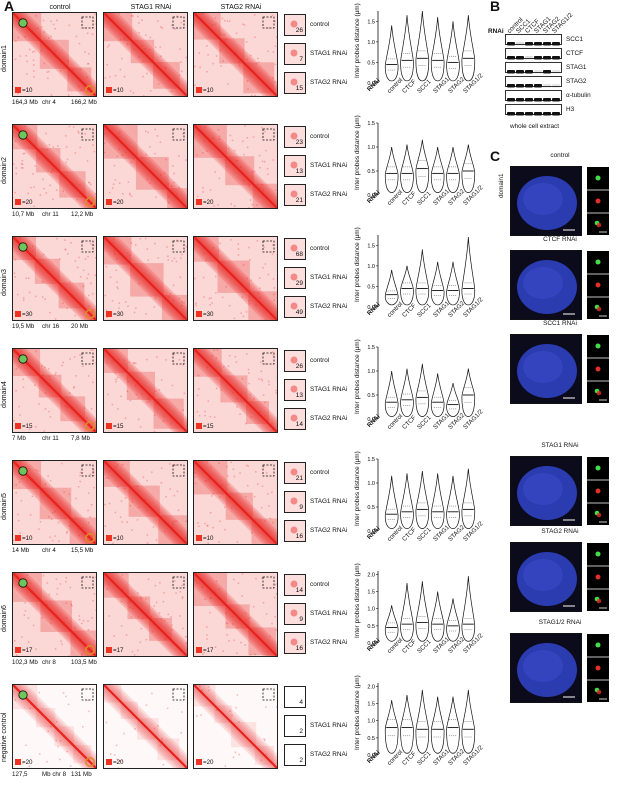 This screenshot has height=786, width=617. I want to click on zoom-count: 15, so click(299, 88).